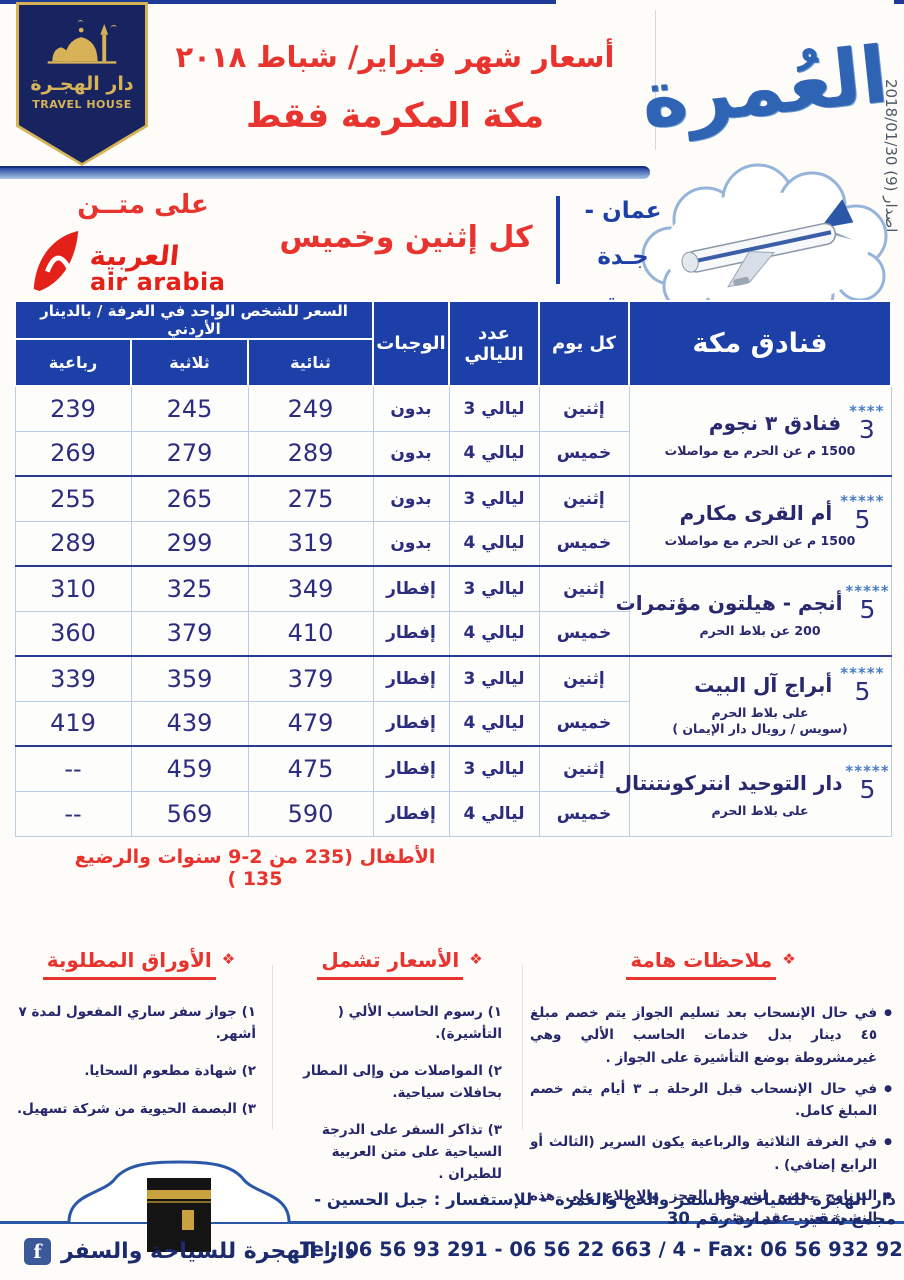  What do you see at coordinates (728, 783) in the screenshot?
I see `hotel-name: دار التوحيد انتركونتنتال` at bounding box center [728, 783].